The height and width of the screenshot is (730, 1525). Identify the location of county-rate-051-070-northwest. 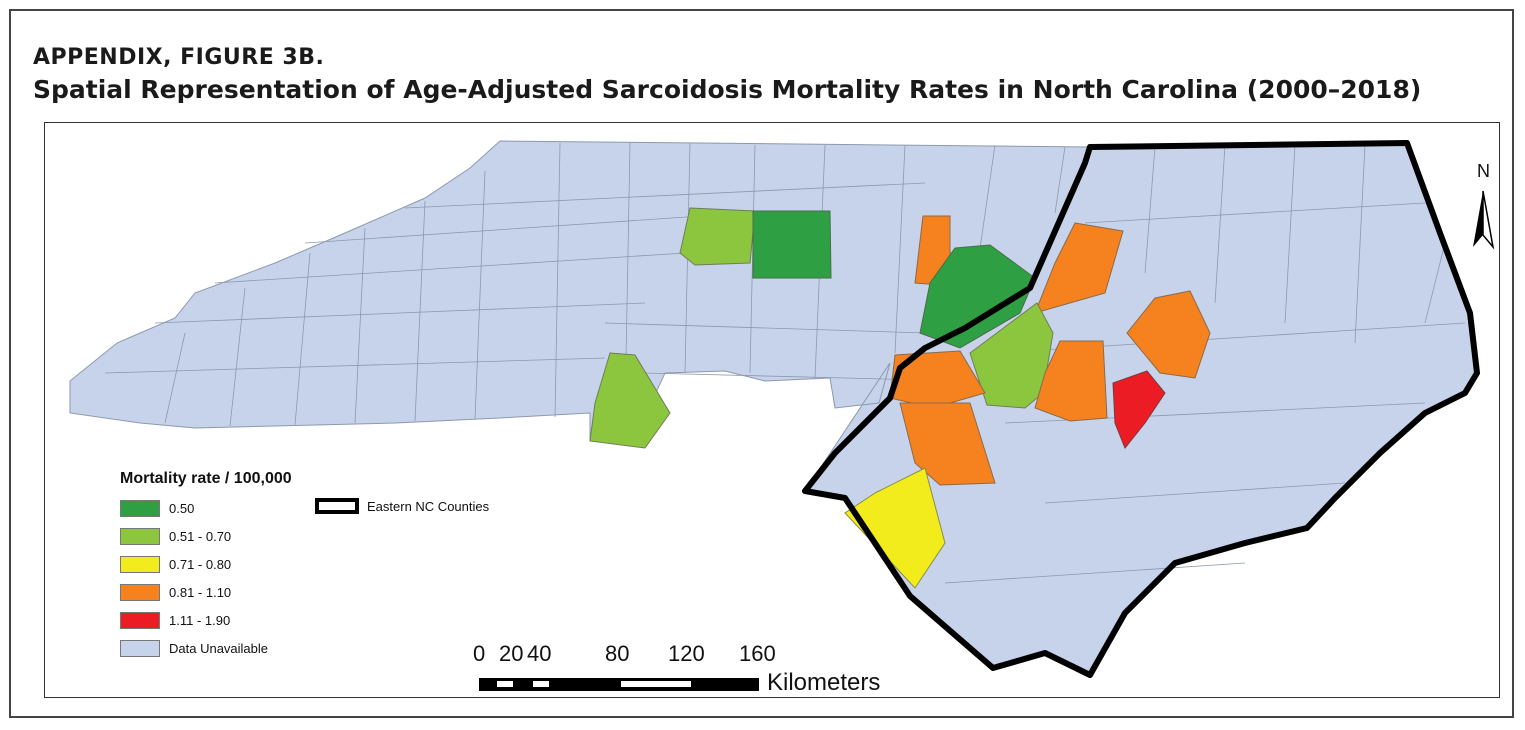
(717, 236).